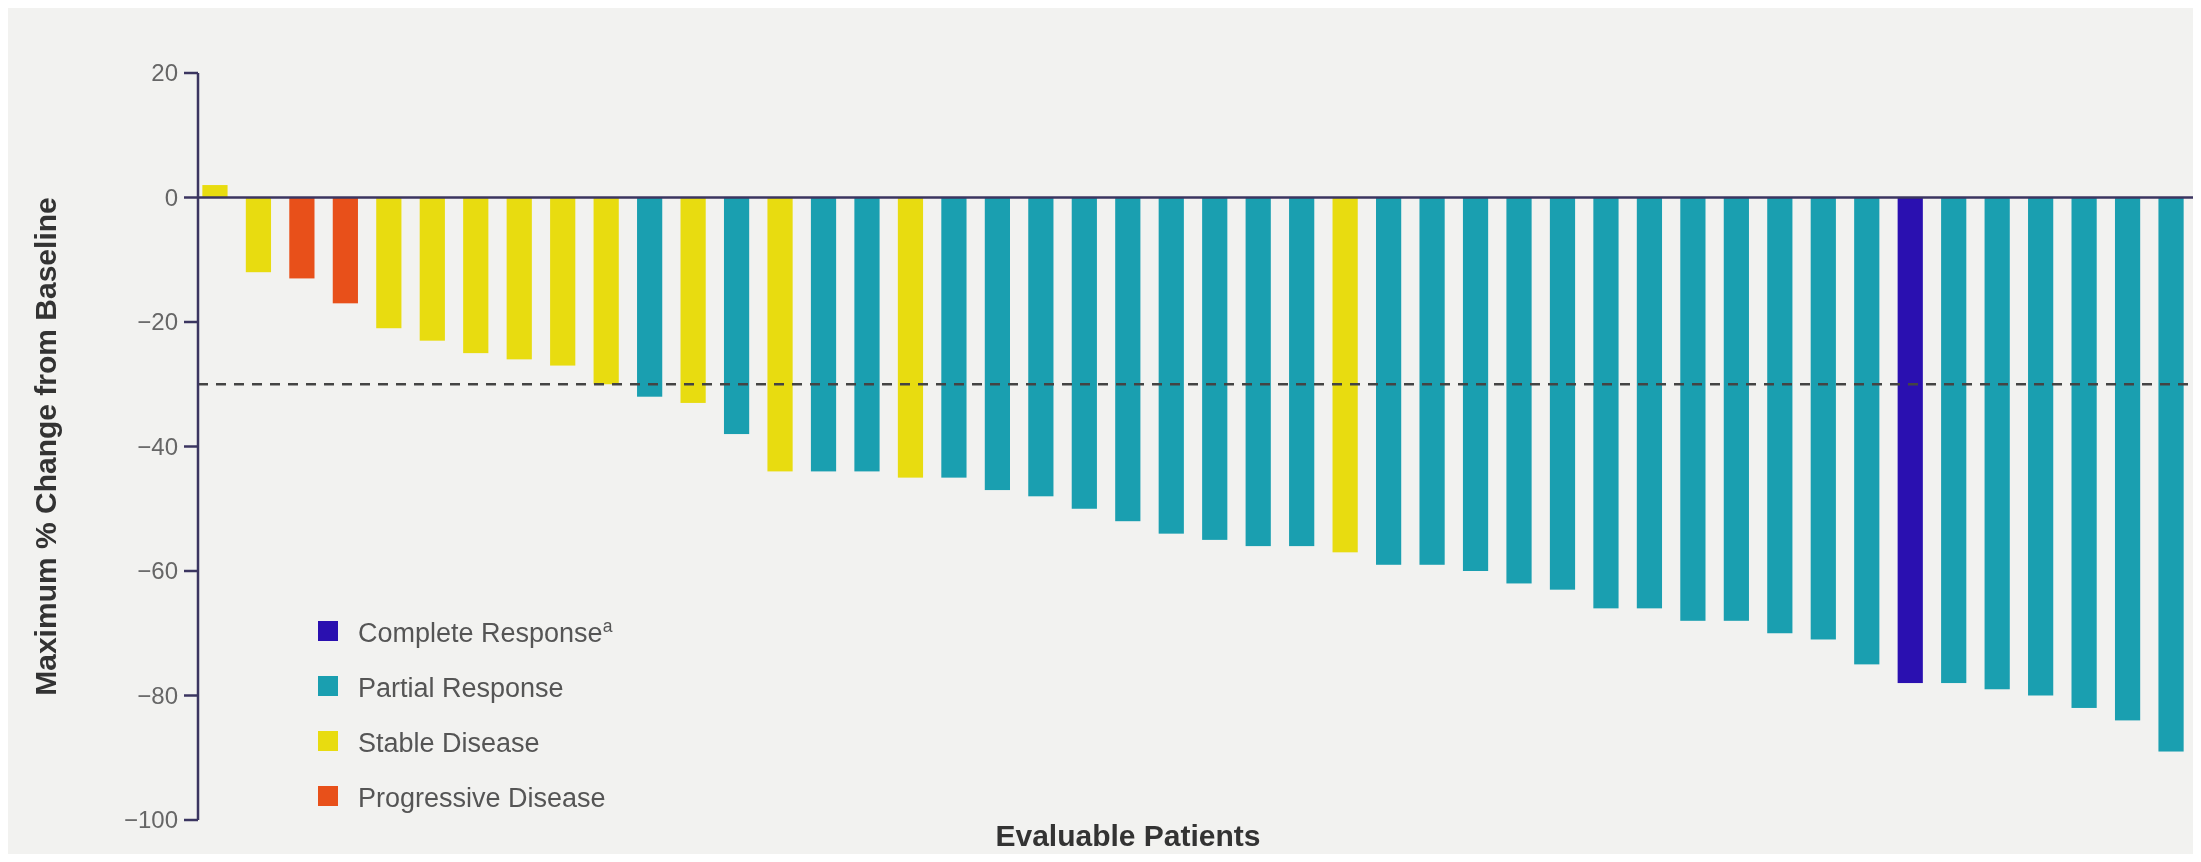  Describe the element at coordinates (164, 73) in the screenshot. I see `y-tick-label: 20` at that location.